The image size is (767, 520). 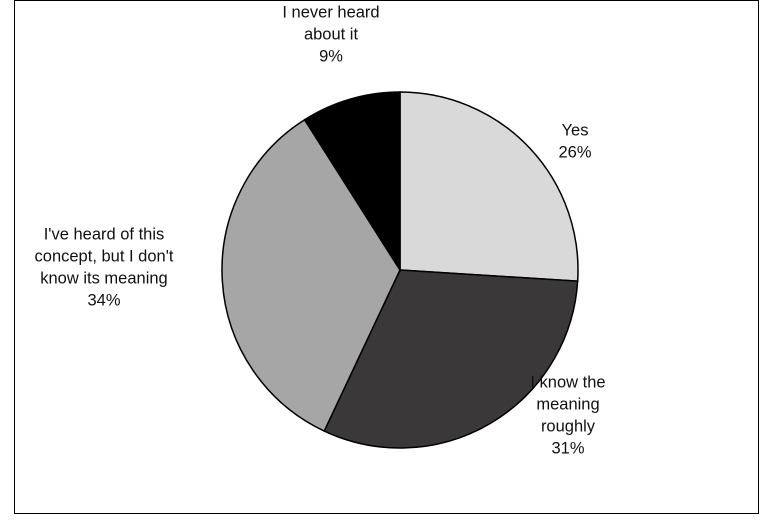 I want to click on slice-label-4: I never heard about it 9%, so click(x=330, y=34).